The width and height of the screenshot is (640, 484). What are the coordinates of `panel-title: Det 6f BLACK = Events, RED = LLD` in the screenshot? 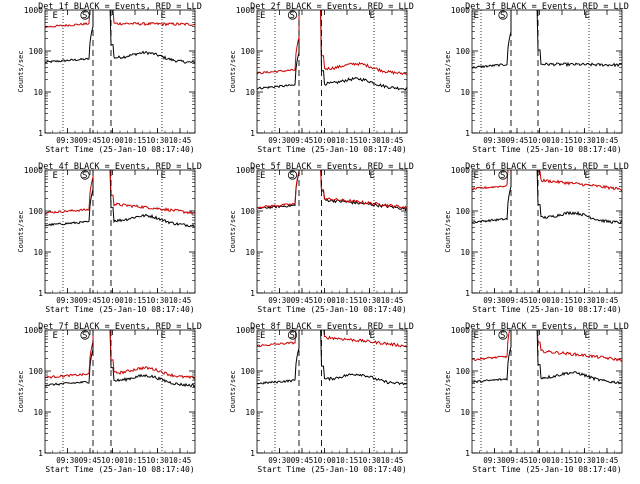 It's located at (547, 167).